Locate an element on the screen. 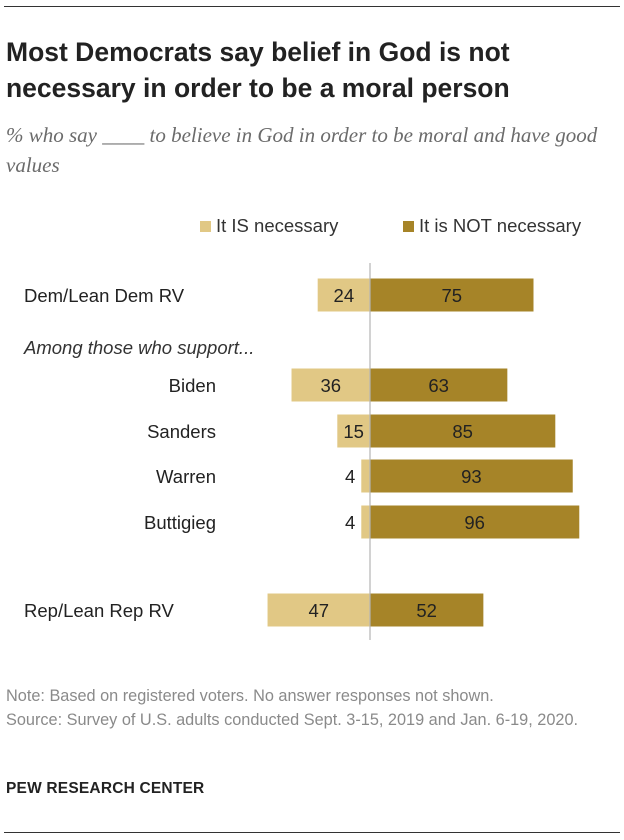 The height and width of the screenshot is (840, 624). category-label: Sanders is located at coordinates (181, 431).